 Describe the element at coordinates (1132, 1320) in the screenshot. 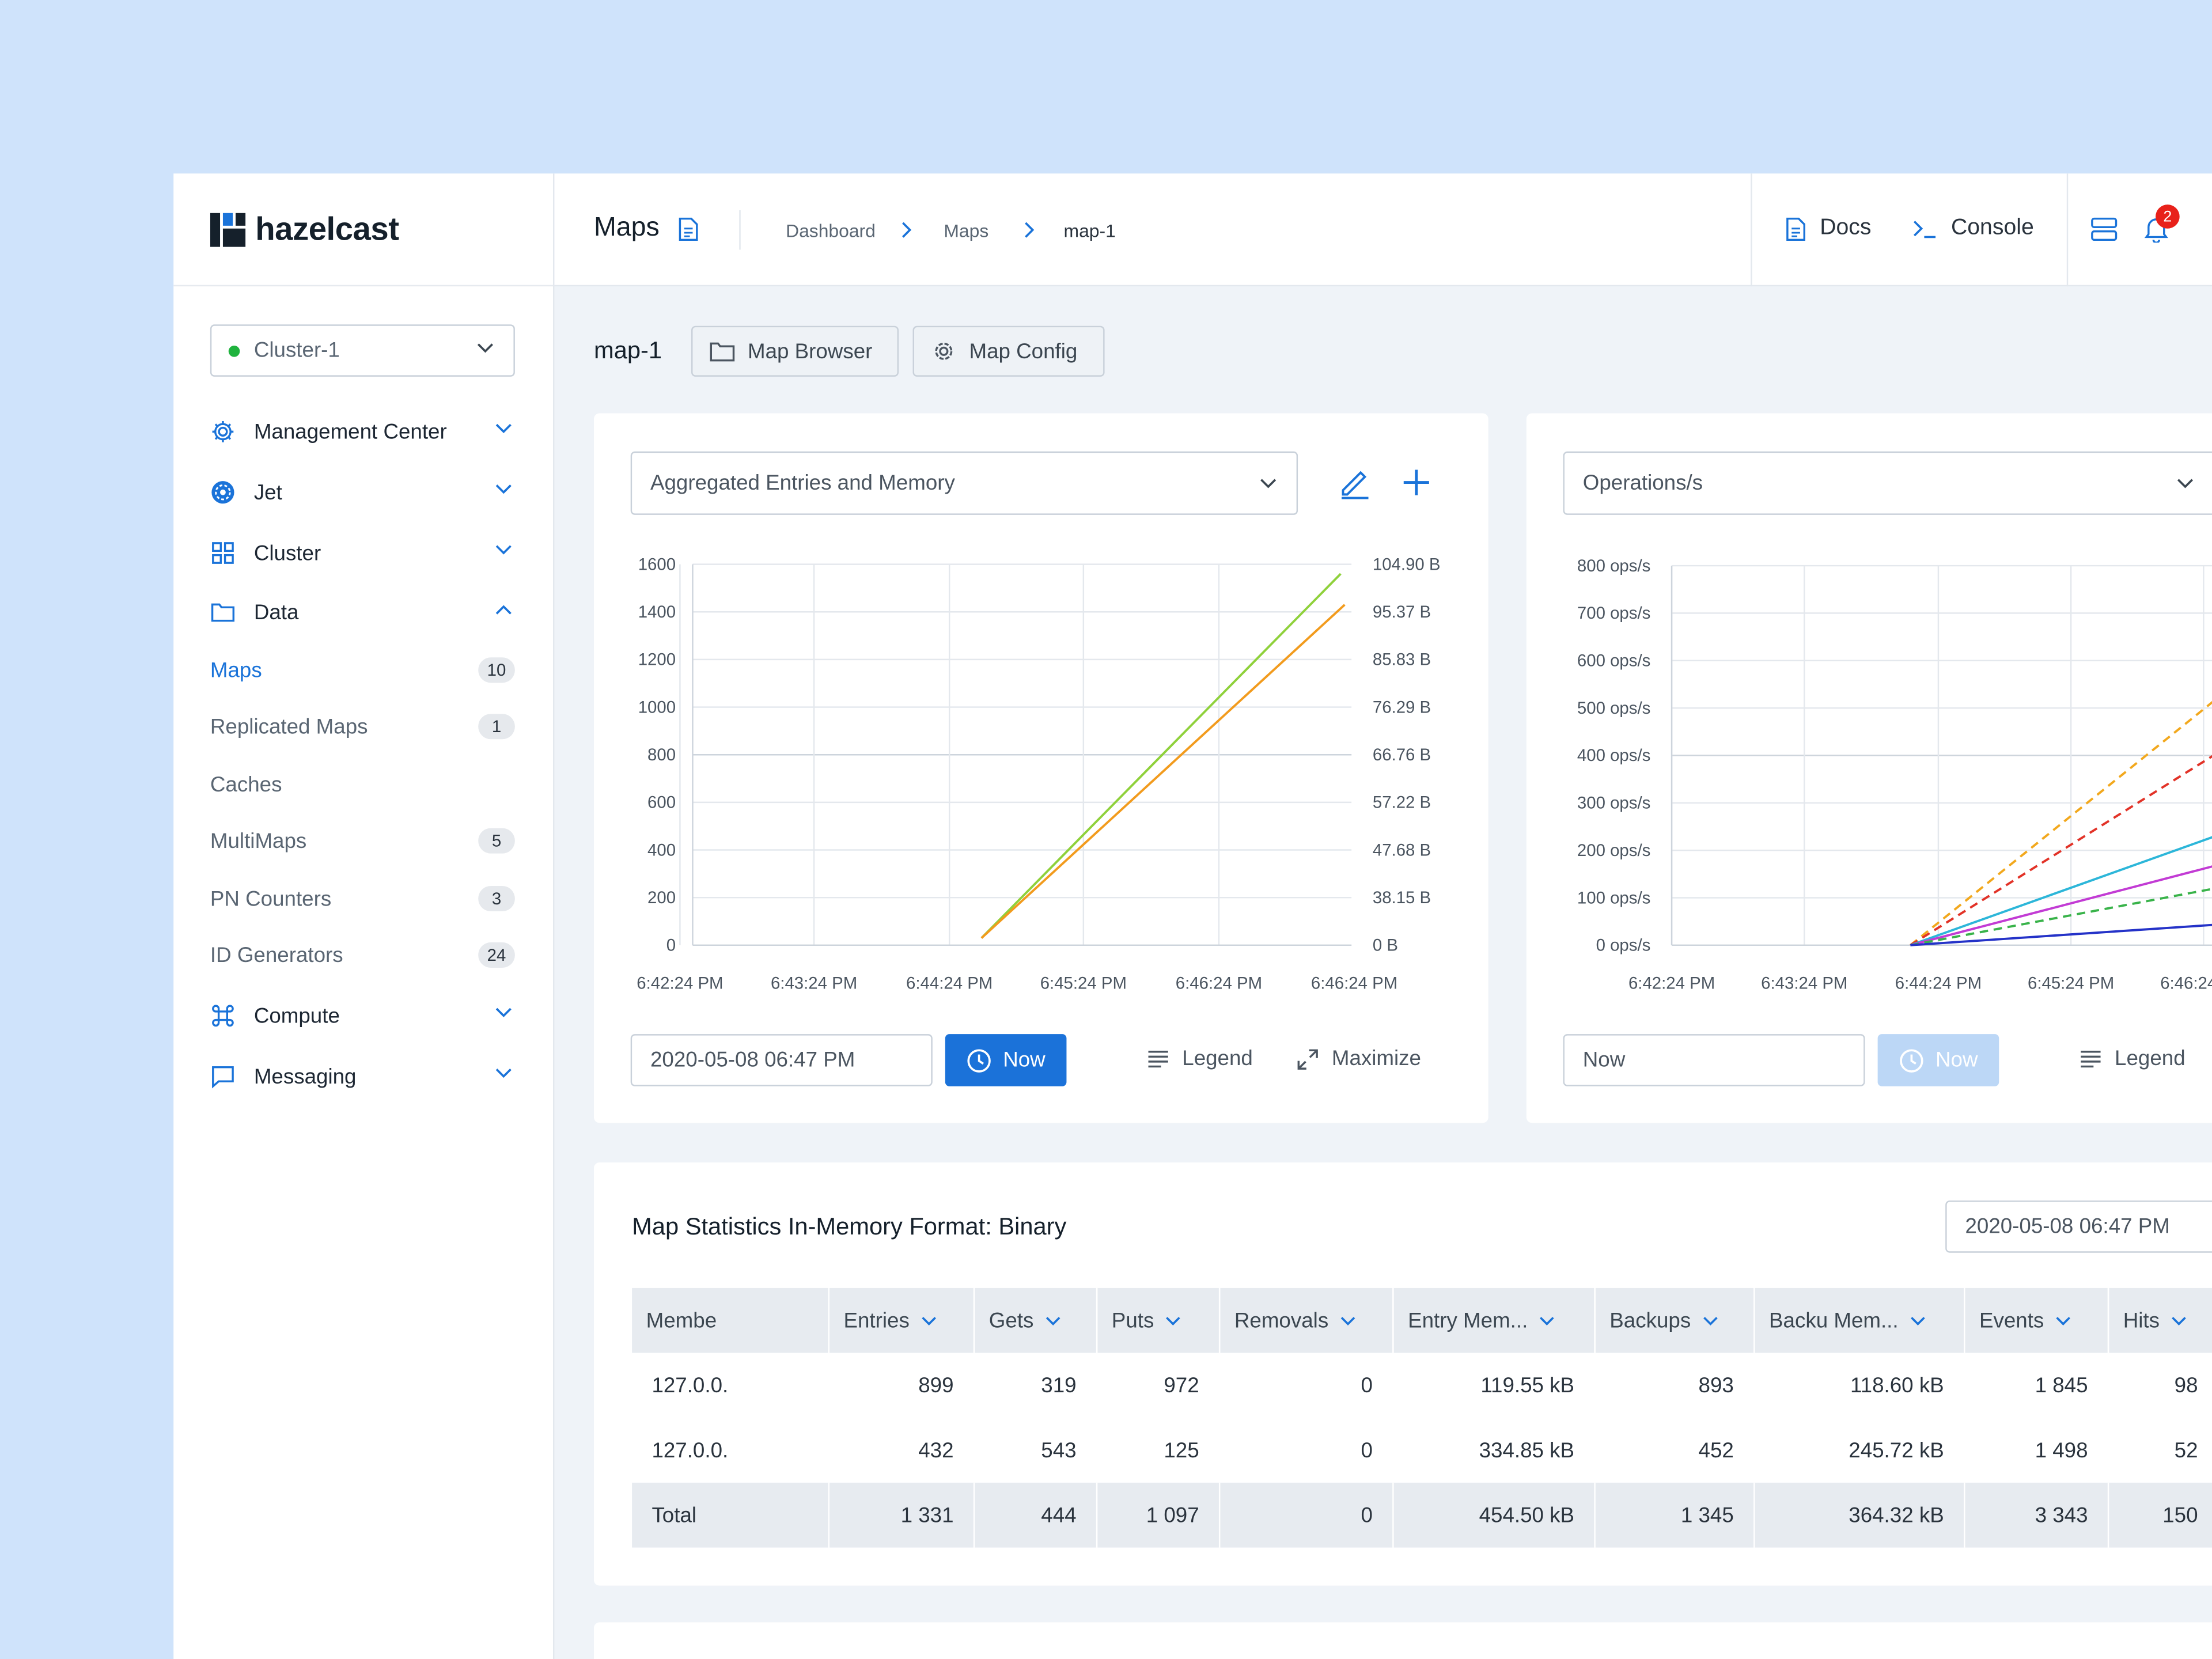

I see `column-header-label: Puts` at that location.